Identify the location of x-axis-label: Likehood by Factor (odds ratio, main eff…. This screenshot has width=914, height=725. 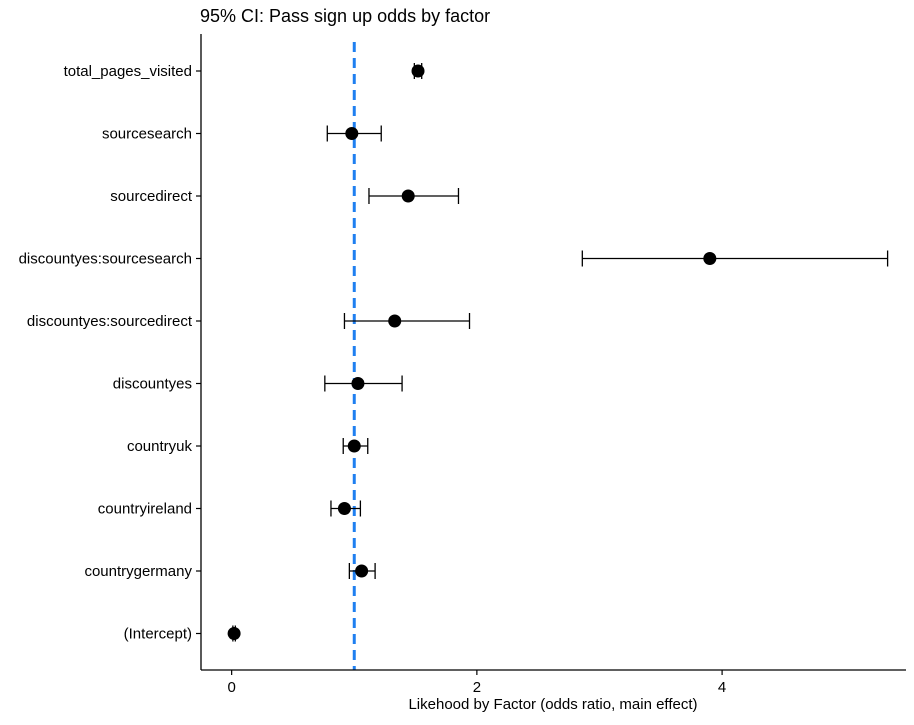
(552, 704).